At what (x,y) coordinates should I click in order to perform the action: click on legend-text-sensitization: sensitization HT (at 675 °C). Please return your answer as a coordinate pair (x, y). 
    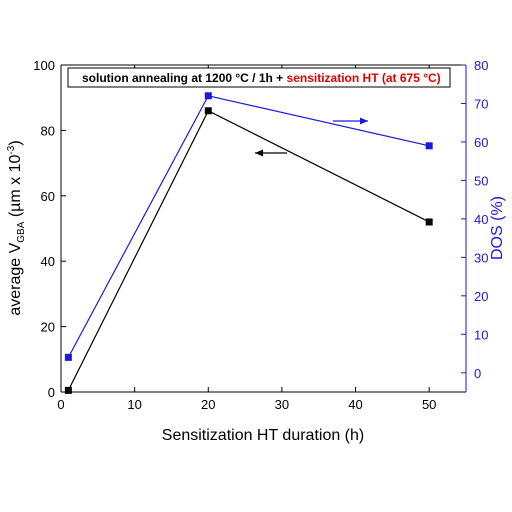
    Looking at the image, I should click on (364, 78).